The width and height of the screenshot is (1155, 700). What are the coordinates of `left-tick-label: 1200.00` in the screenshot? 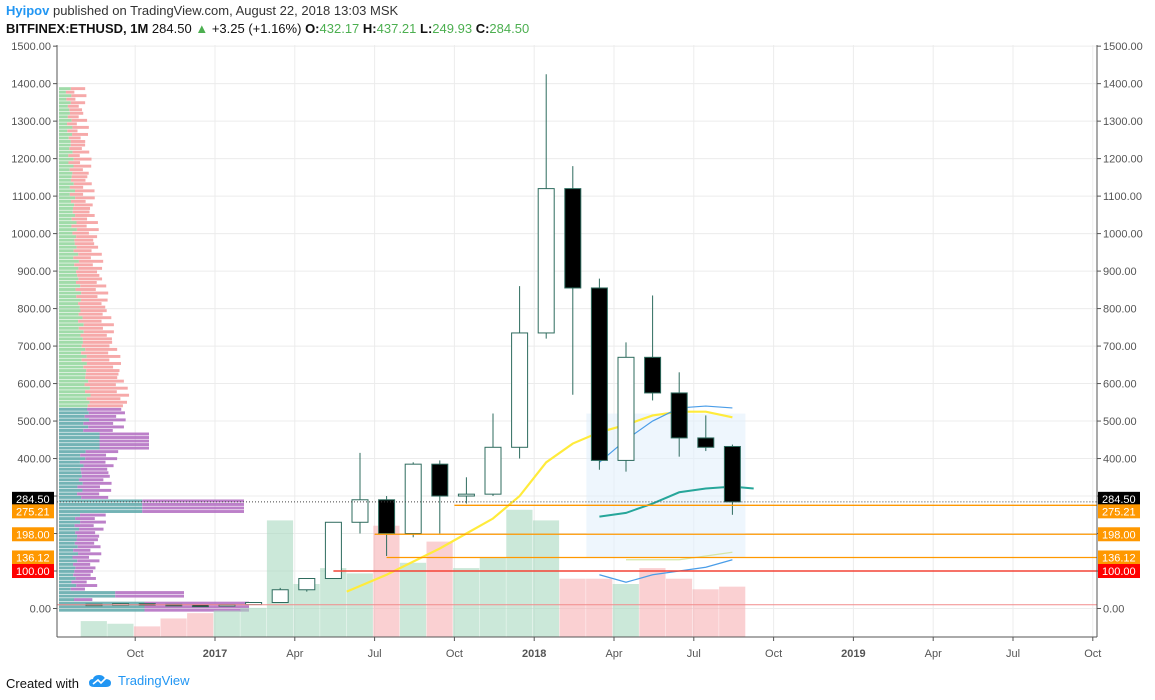 It's located at (31, 160).